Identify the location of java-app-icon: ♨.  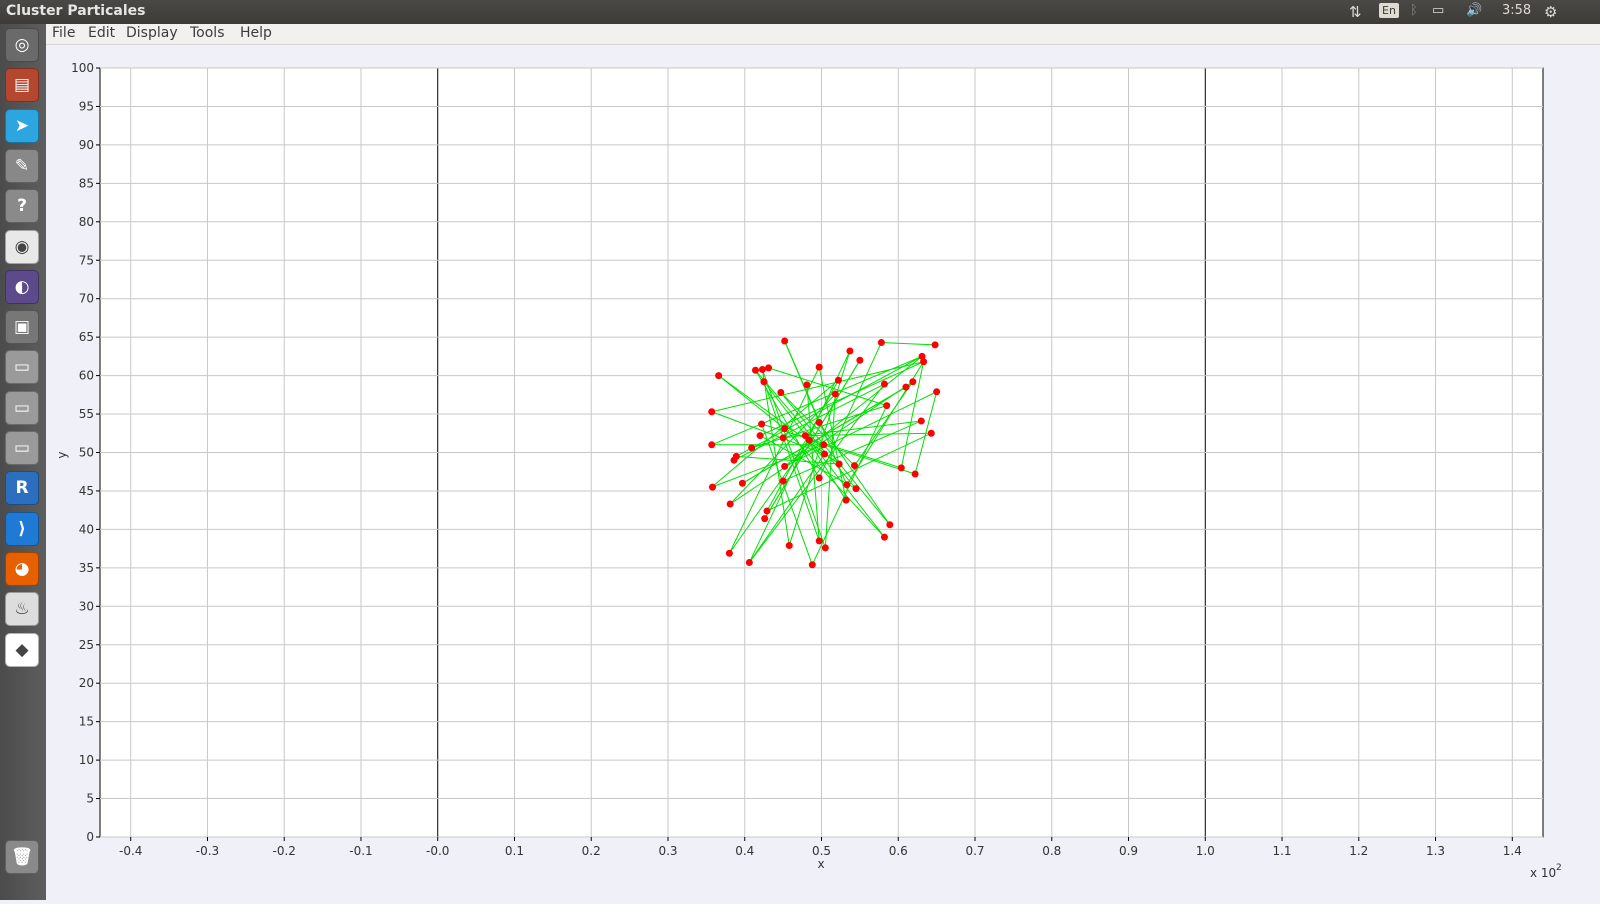
(22, 609).